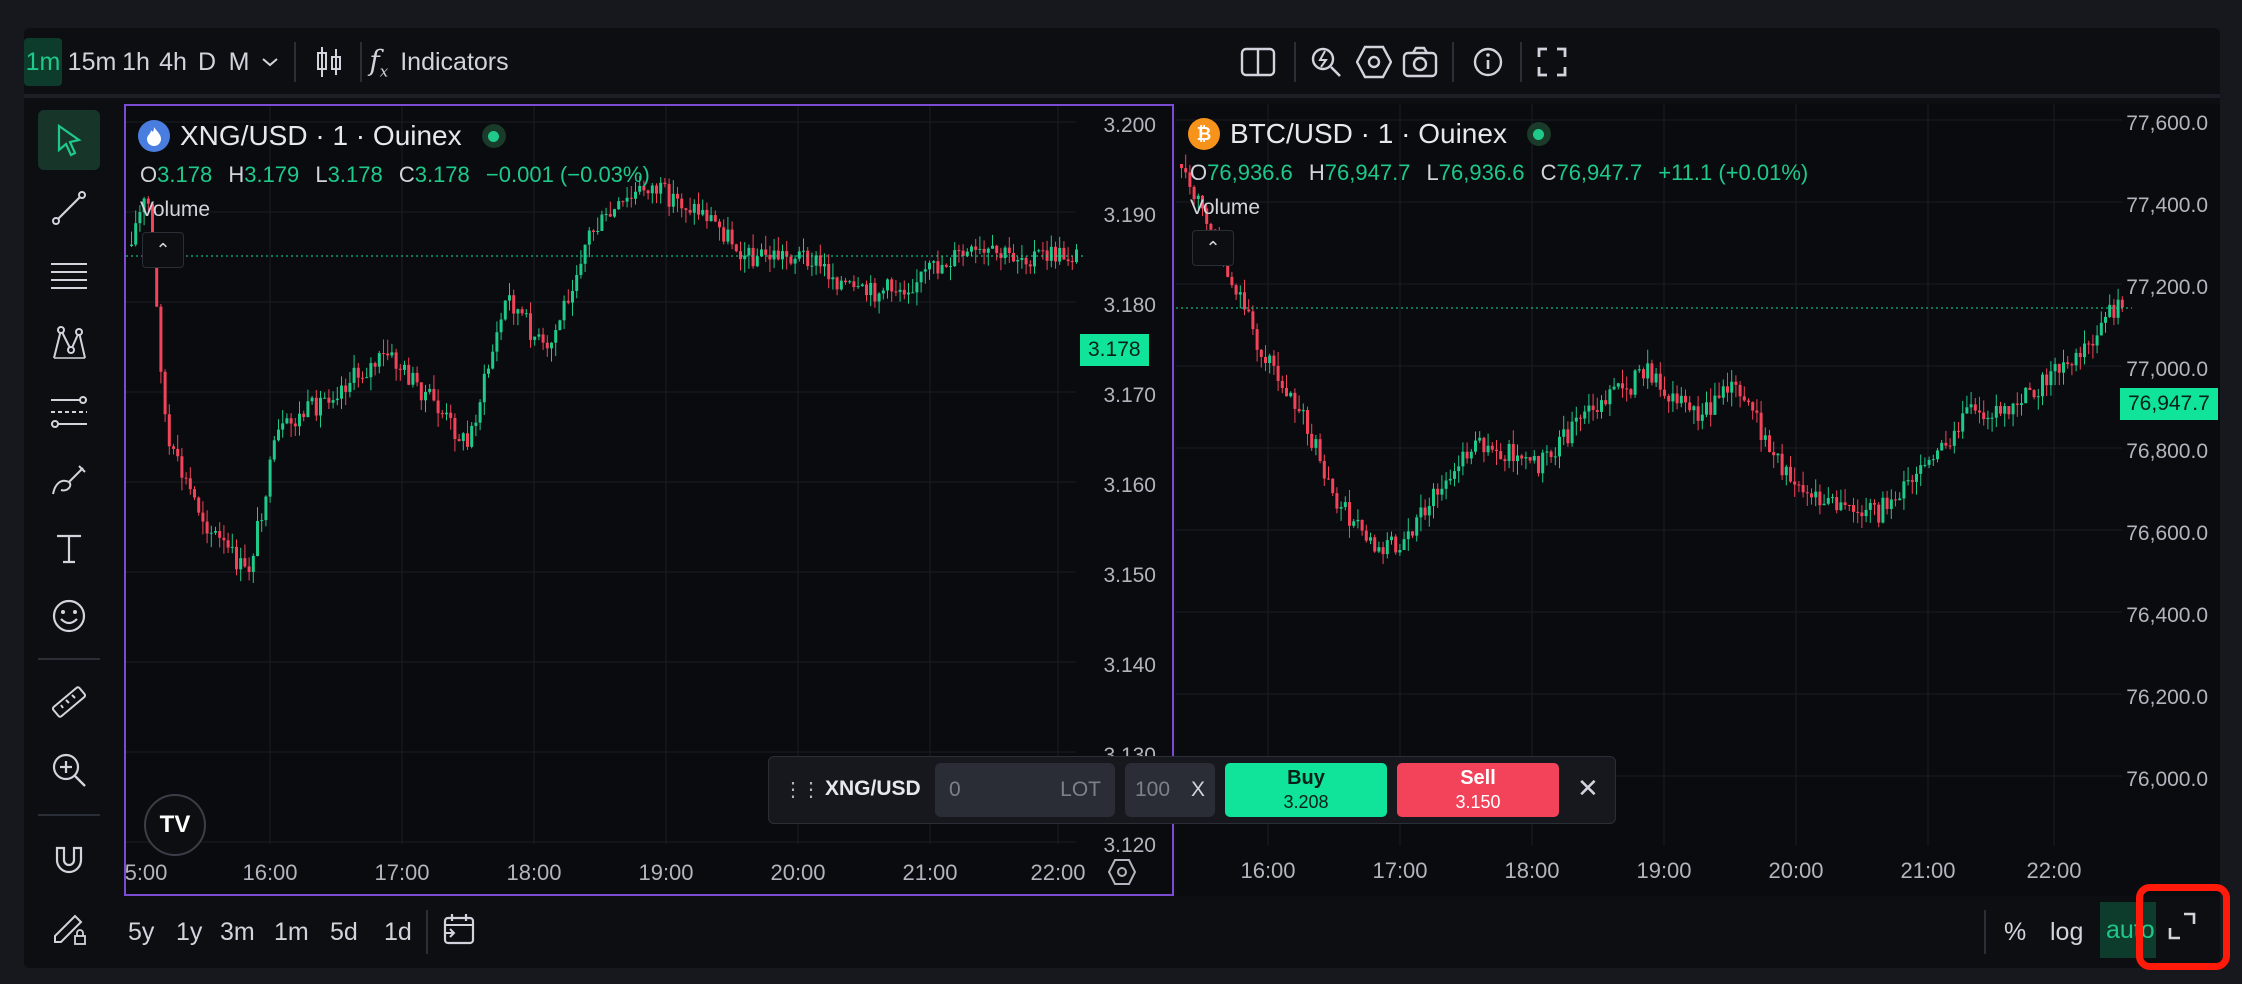 This screenshot has width=2242, height=984. What do you see at coordinates (1369, 134) in the screenshot?
I see `symbol-title: ₿ BTC/USD · 1 · Ouinex` at bounding box center [1369, 134].